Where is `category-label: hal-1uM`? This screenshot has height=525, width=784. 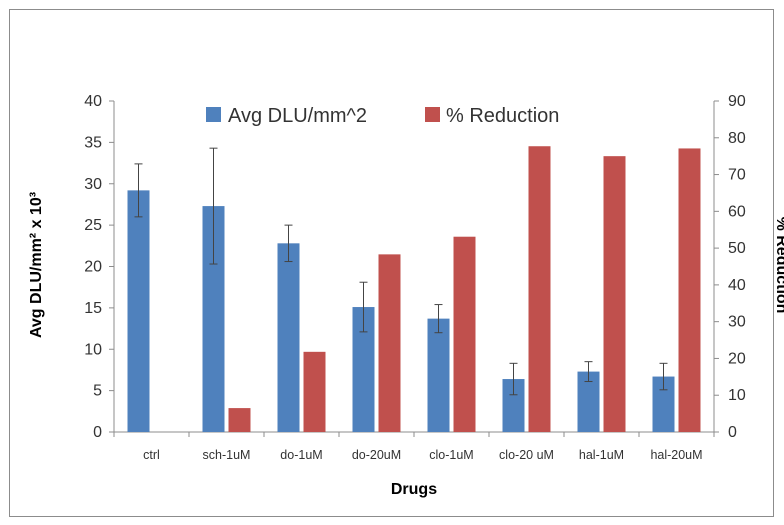 category-label: hal-1uM is located at coordinates (601, 455).